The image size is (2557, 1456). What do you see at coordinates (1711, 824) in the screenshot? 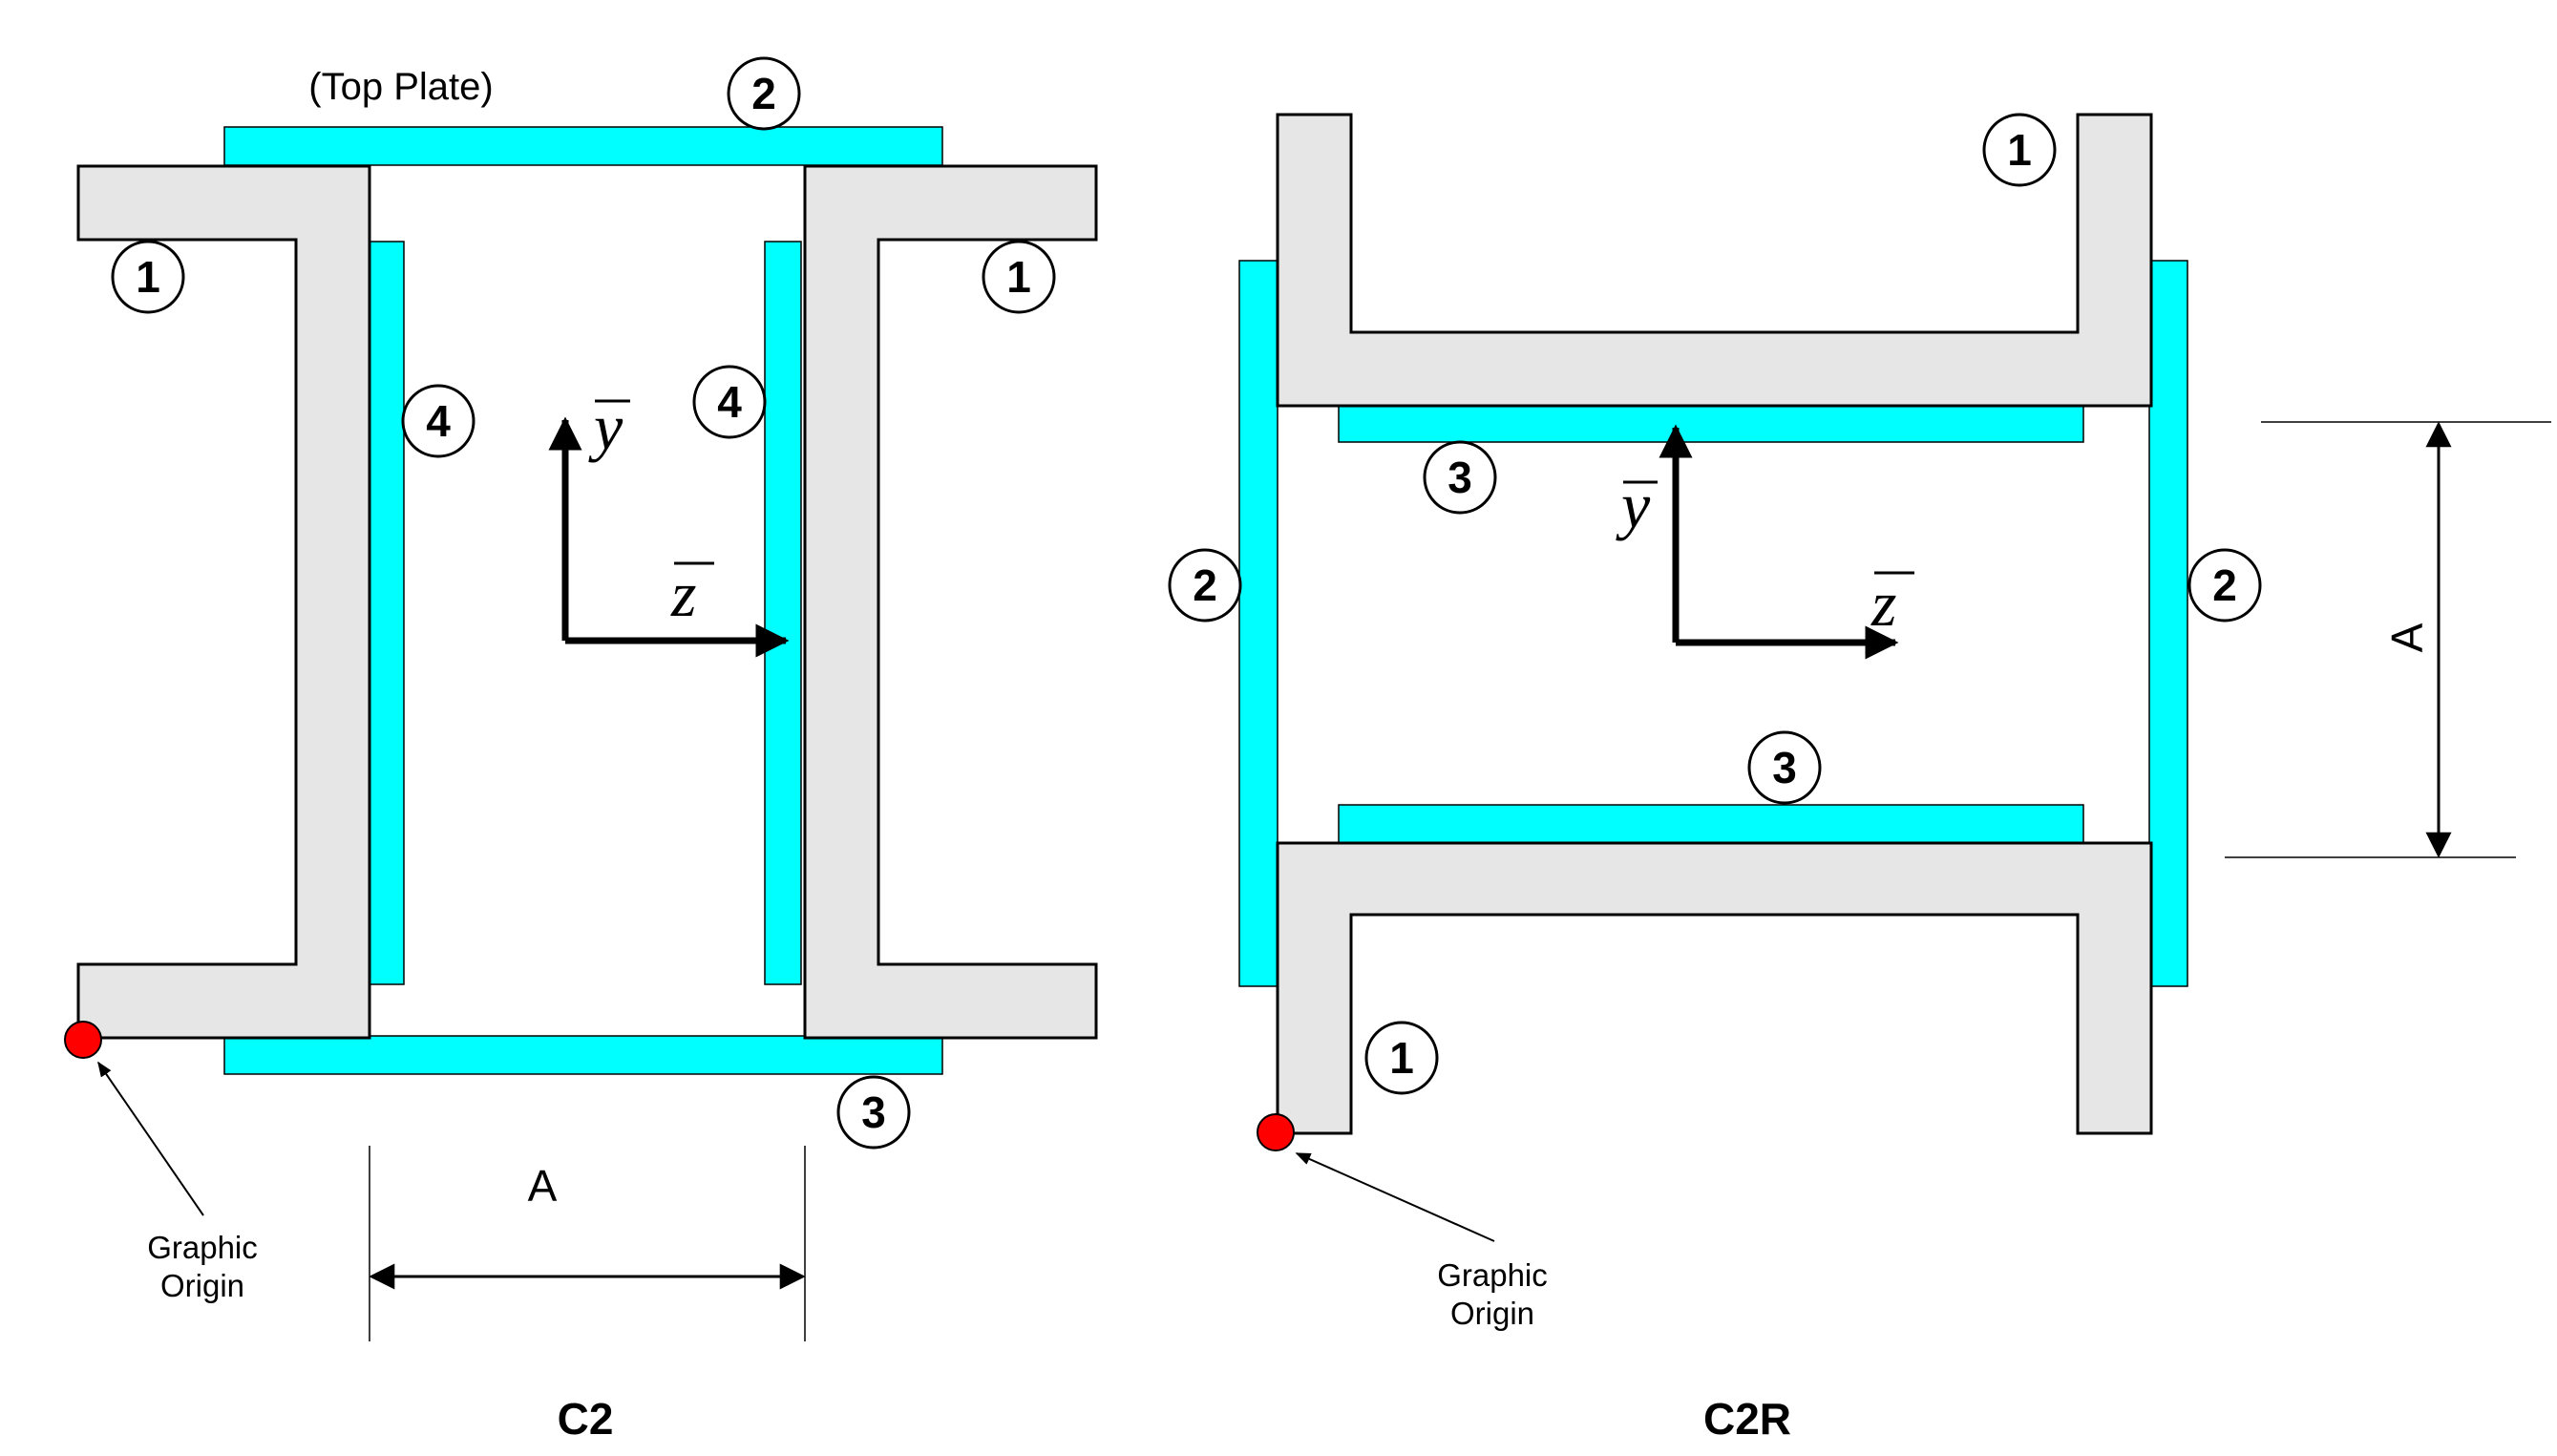
I see `c2r-lower-flange-plate` at bounding box center [1711, 824].